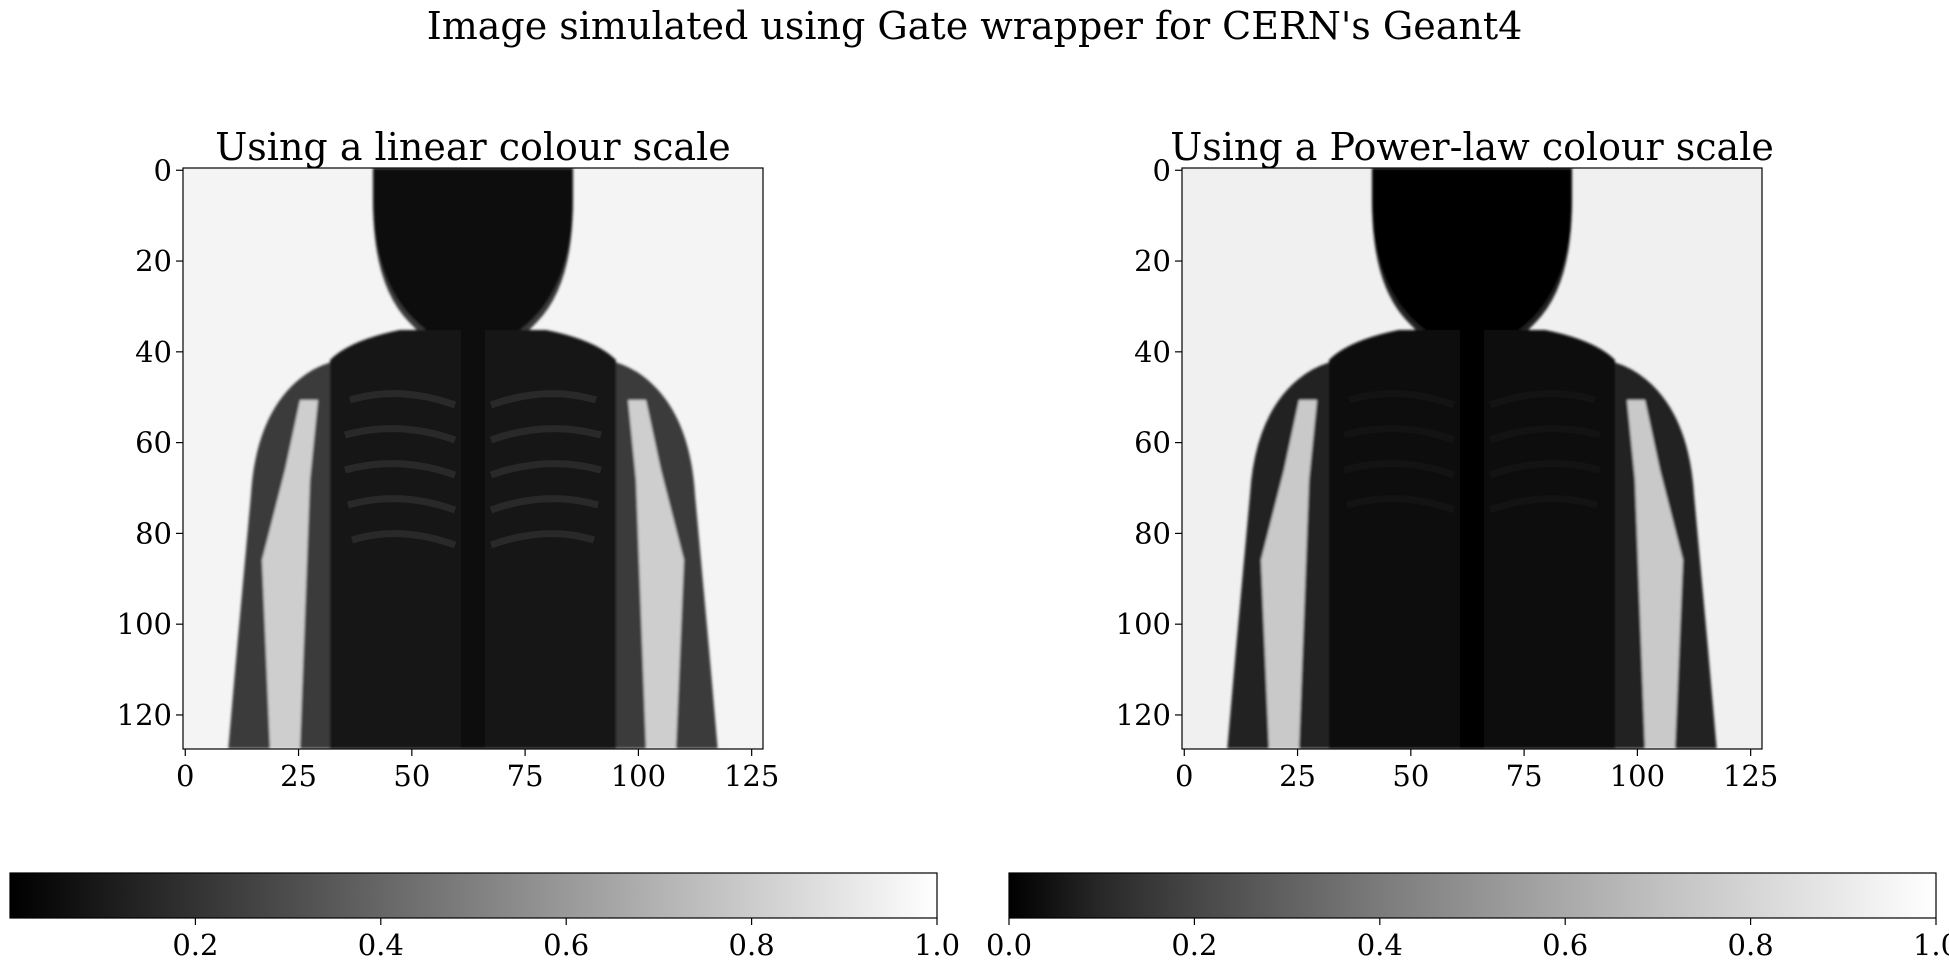 The image size is (1949, 966). What do you see at coordinates (144, 715) in the screenshot?
I see `y-tick-label-linear-6: 120` at bounding box center [144, 715].